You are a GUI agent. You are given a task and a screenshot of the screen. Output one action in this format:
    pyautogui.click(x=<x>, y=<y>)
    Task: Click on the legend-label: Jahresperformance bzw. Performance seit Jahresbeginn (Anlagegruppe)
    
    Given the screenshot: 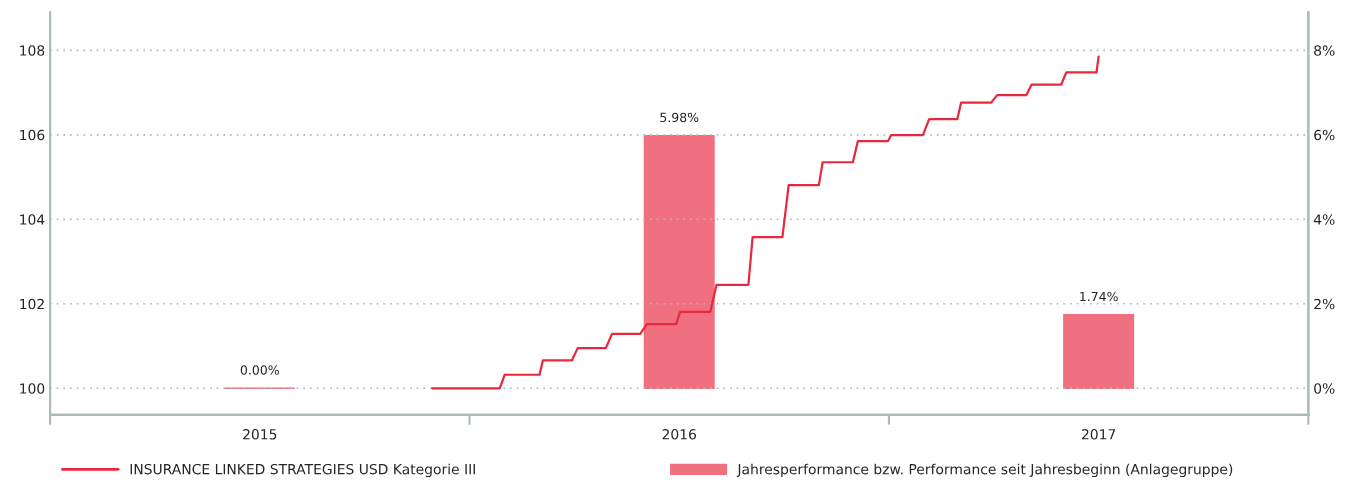 What is the action you would take?
    pyautogui.click(x=984, y=470)
    